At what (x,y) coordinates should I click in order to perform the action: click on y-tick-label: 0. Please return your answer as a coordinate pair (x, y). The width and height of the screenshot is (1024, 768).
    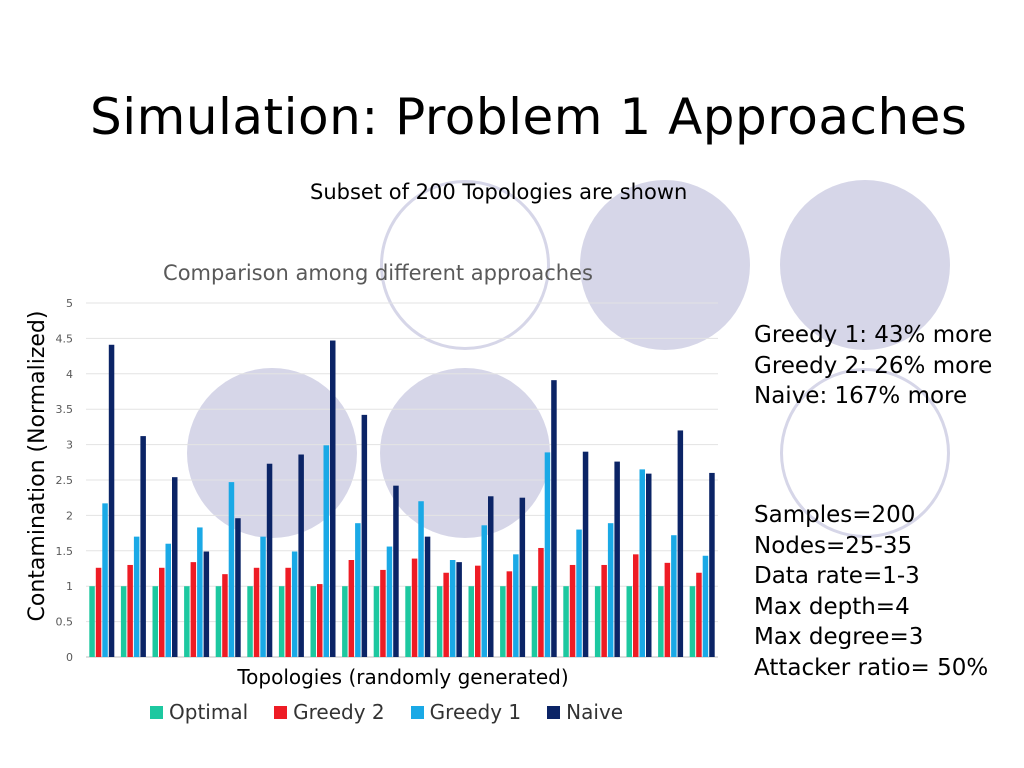
    Looking at the image, I should click on (69, 657).